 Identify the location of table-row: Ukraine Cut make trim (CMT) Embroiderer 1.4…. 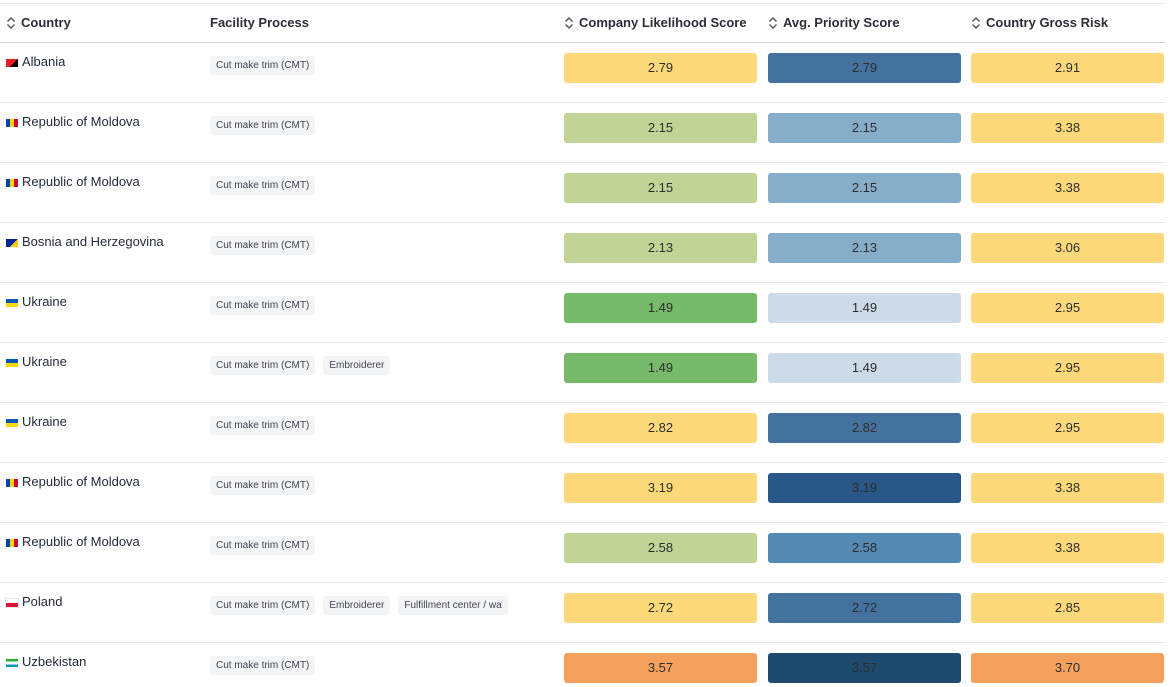
(582, 373).